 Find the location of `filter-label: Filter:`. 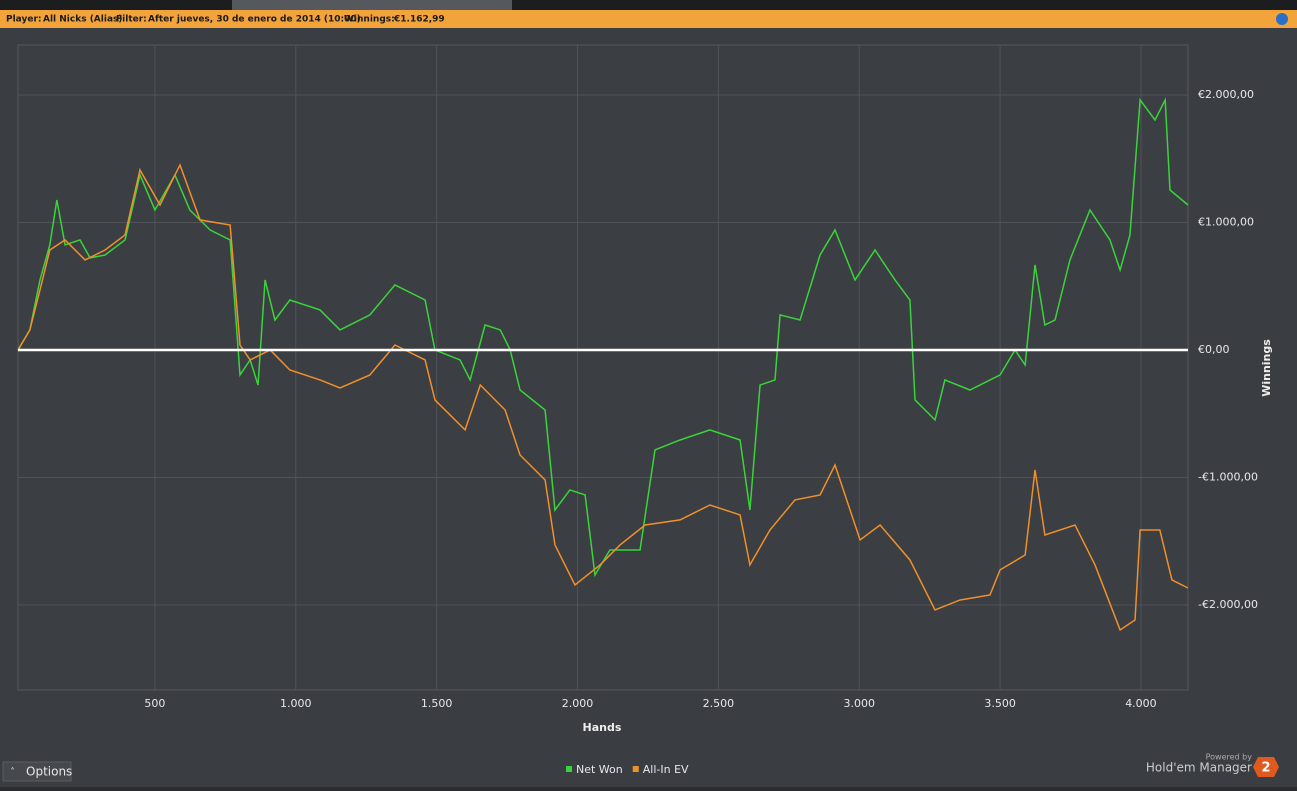

filter-label: Filter: is located at coordinates (131, 20).